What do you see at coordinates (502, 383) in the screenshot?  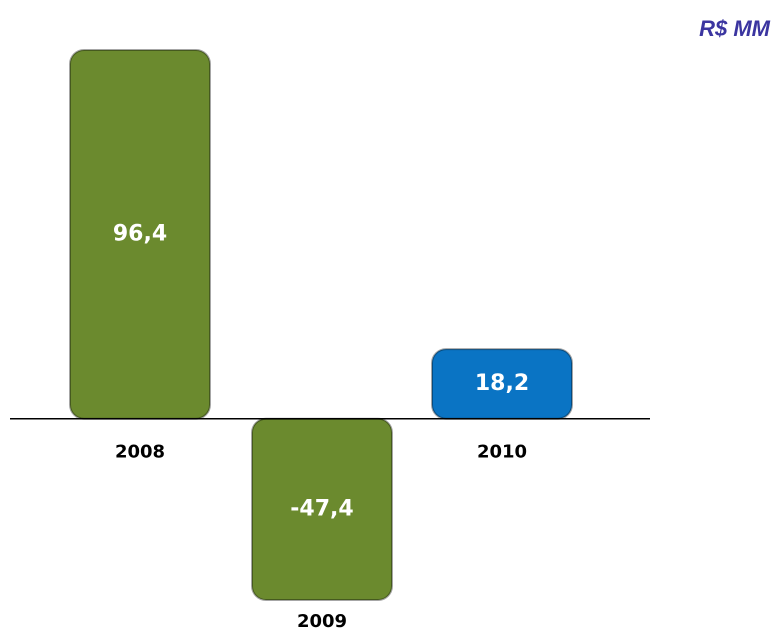 I see `value-label: 18,2` at bounding box center [502, 383].